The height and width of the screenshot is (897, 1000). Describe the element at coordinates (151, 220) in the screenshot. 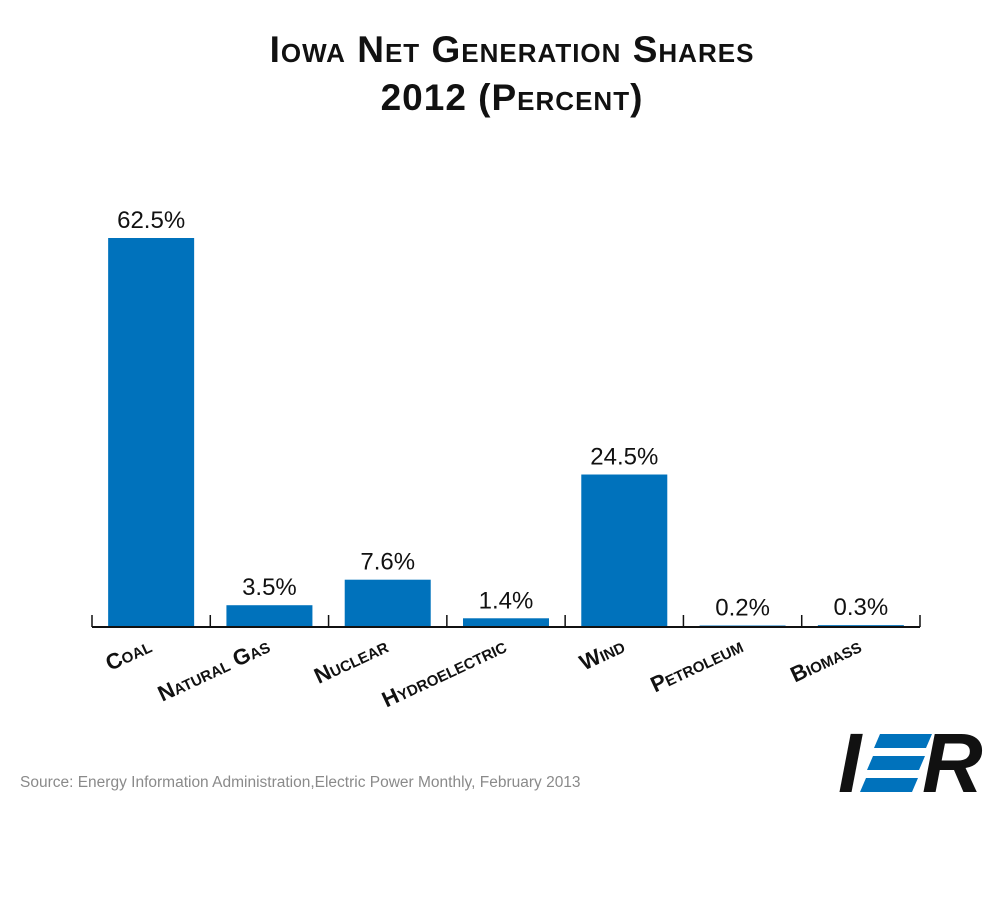

I see `value-label: 62.5%` at that location.